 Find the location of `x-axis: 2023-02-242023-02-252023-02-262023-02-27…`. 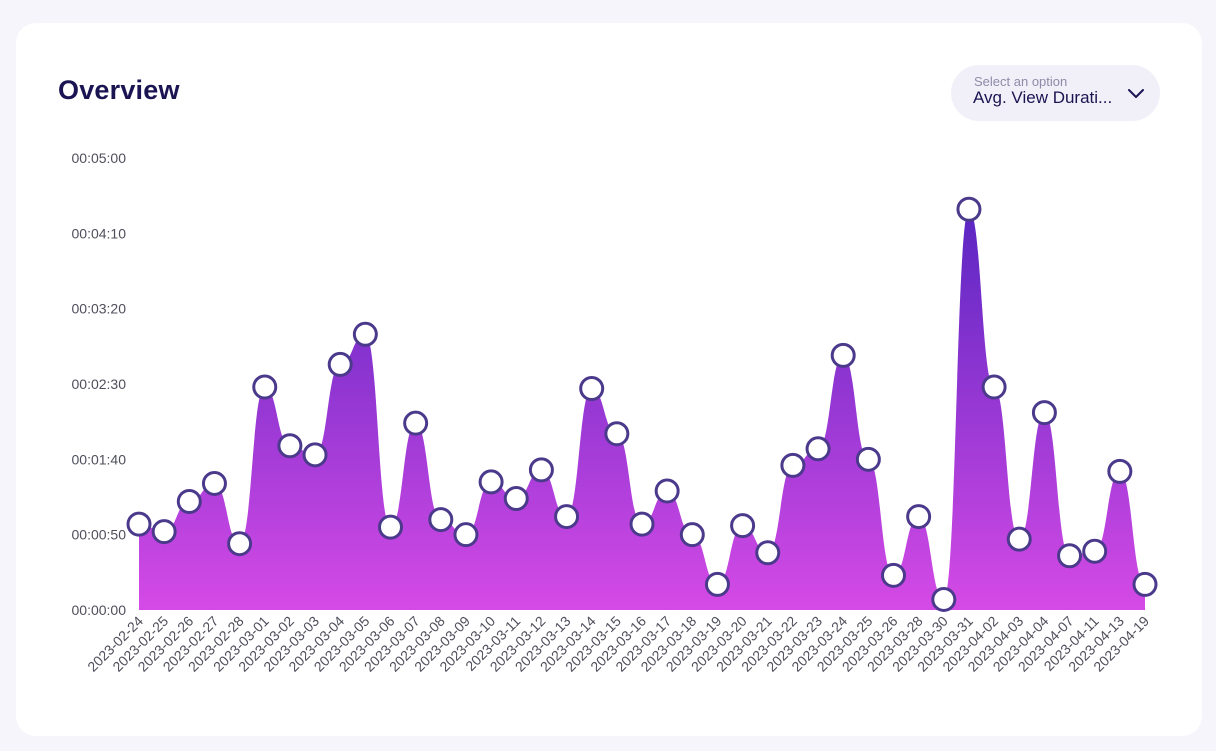

x-axis: 2023-02-242023-02-252023-02-262023-02-27… is located at coordinates (618, 644).